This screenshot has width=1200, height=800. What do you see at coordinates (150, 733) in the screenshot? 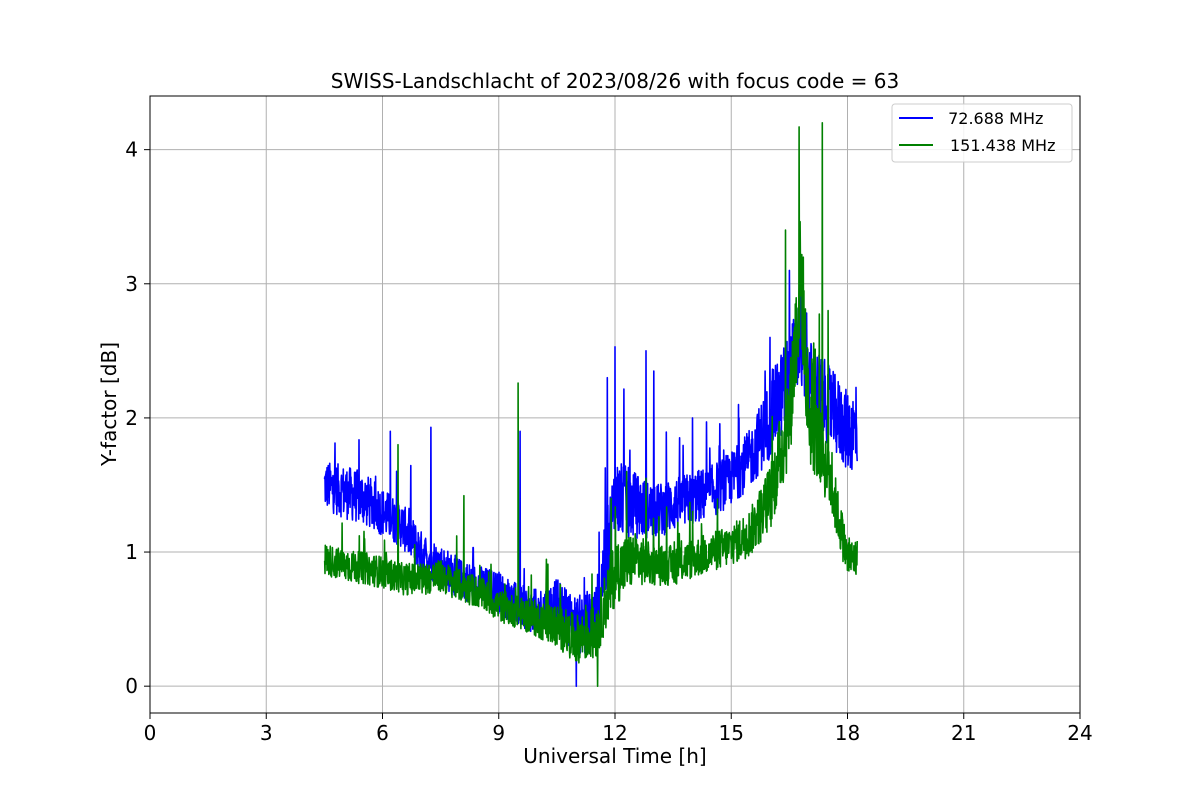
I see `x-tick-label: 0` at bounding box center [150, 733].